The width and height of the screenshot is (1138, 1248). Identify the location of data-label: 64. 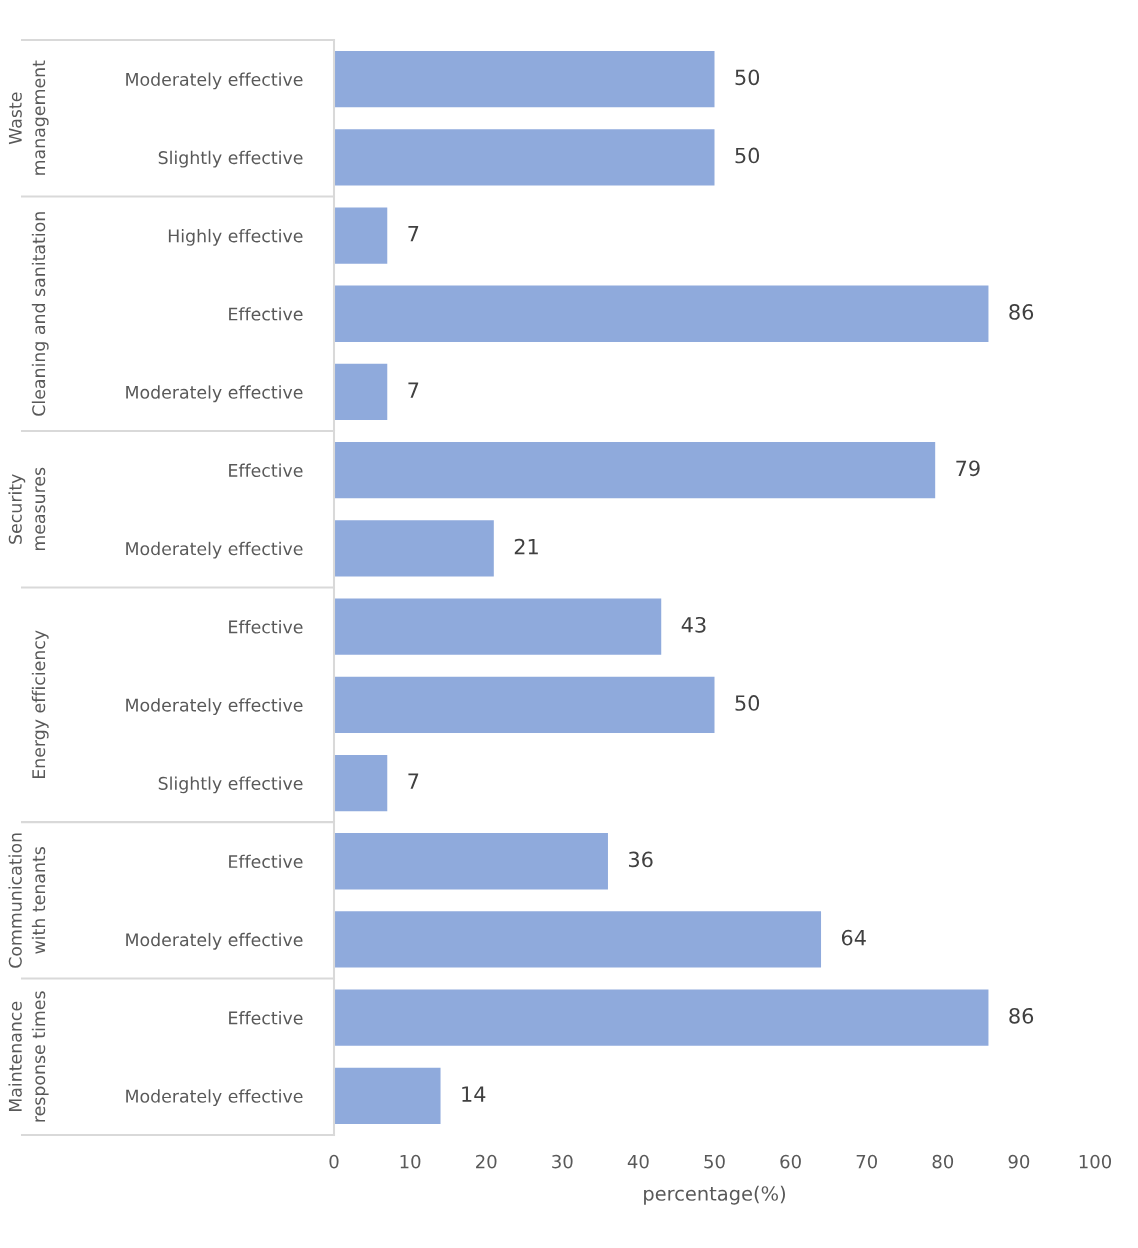
(853, 937).